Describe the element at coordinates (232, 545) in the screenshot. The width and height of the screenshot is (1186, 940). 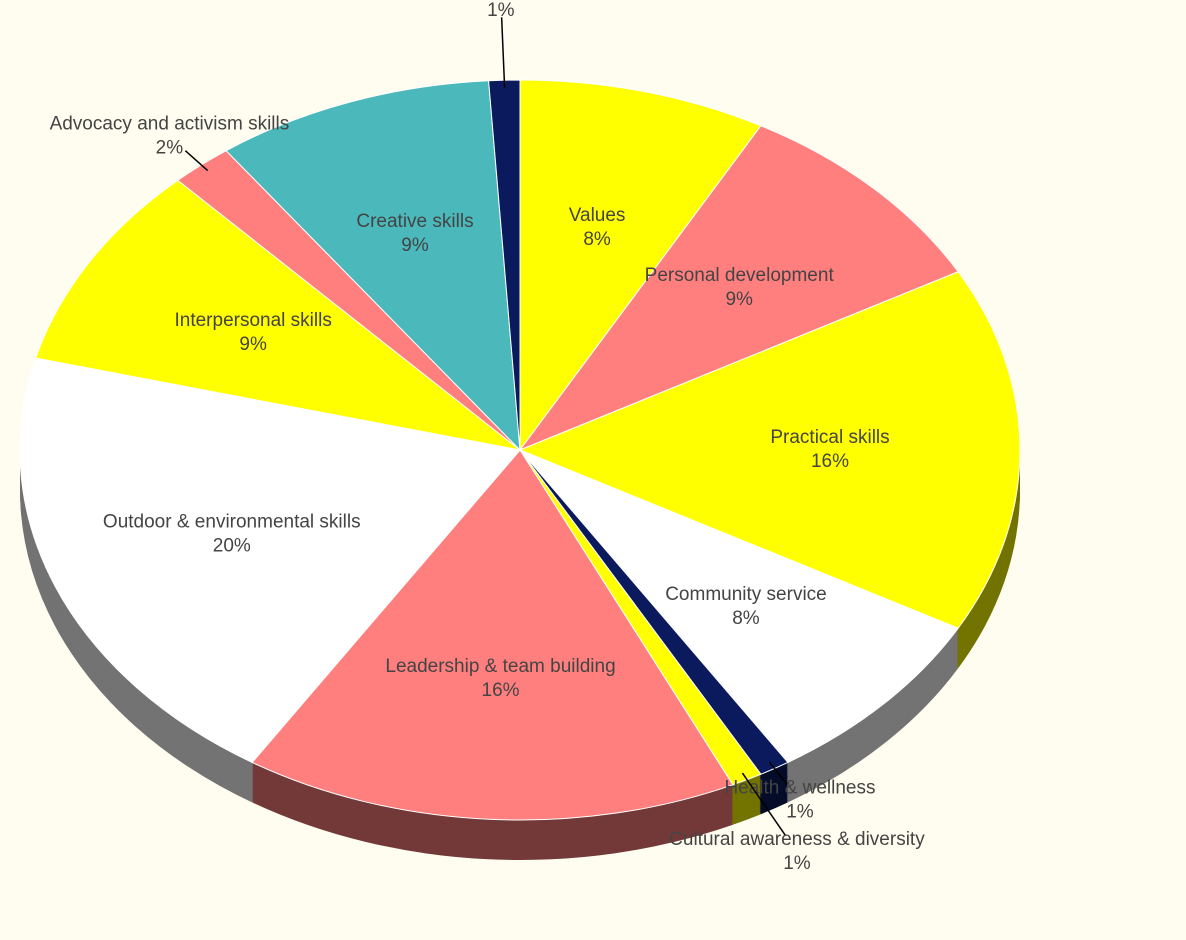
I see `slice-value-label: 20%` at that location.